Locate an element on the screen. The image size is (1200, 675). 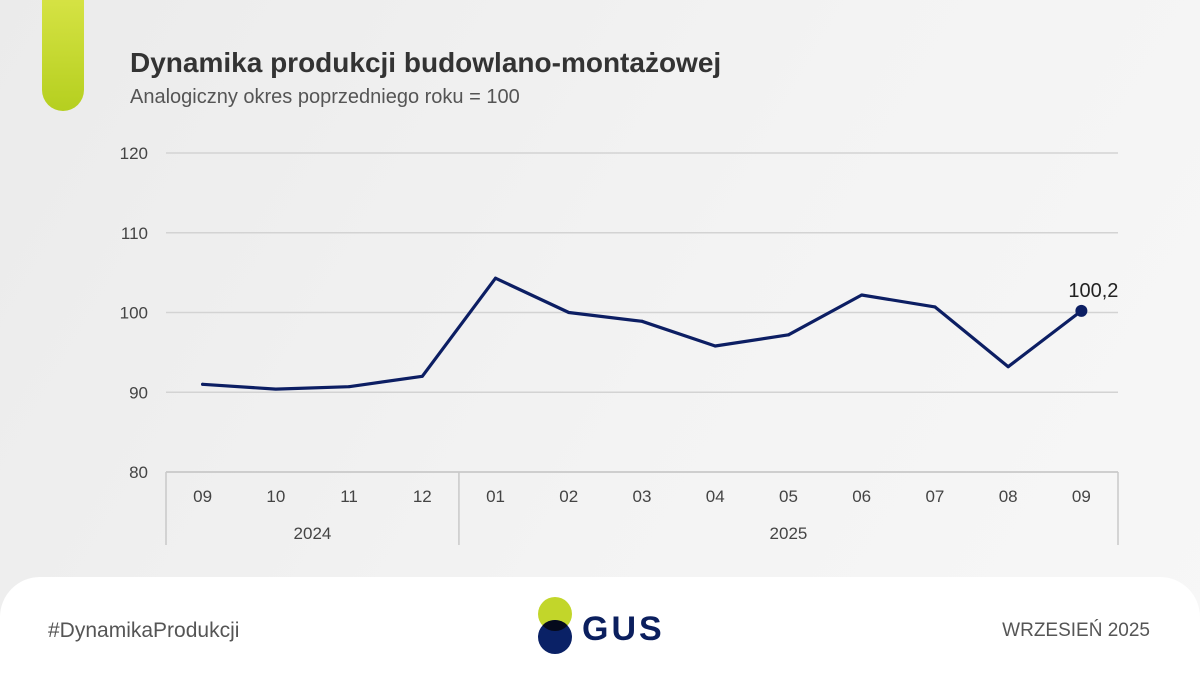
y-tick-label: 120 is located at coordinates (134, 153).